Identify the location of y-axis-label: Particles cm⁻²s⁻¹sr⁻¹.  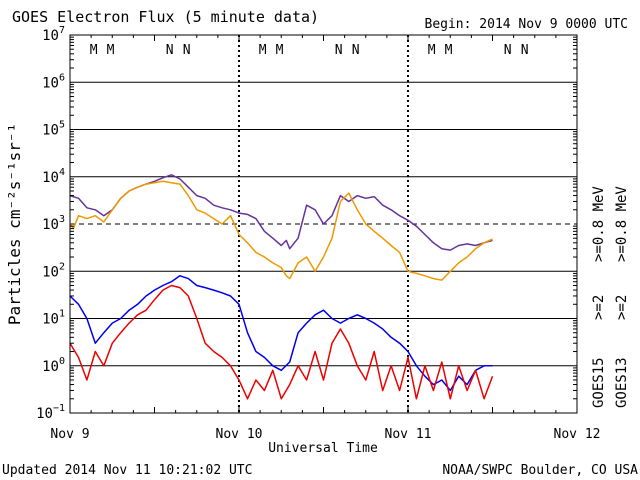
(14, 224).